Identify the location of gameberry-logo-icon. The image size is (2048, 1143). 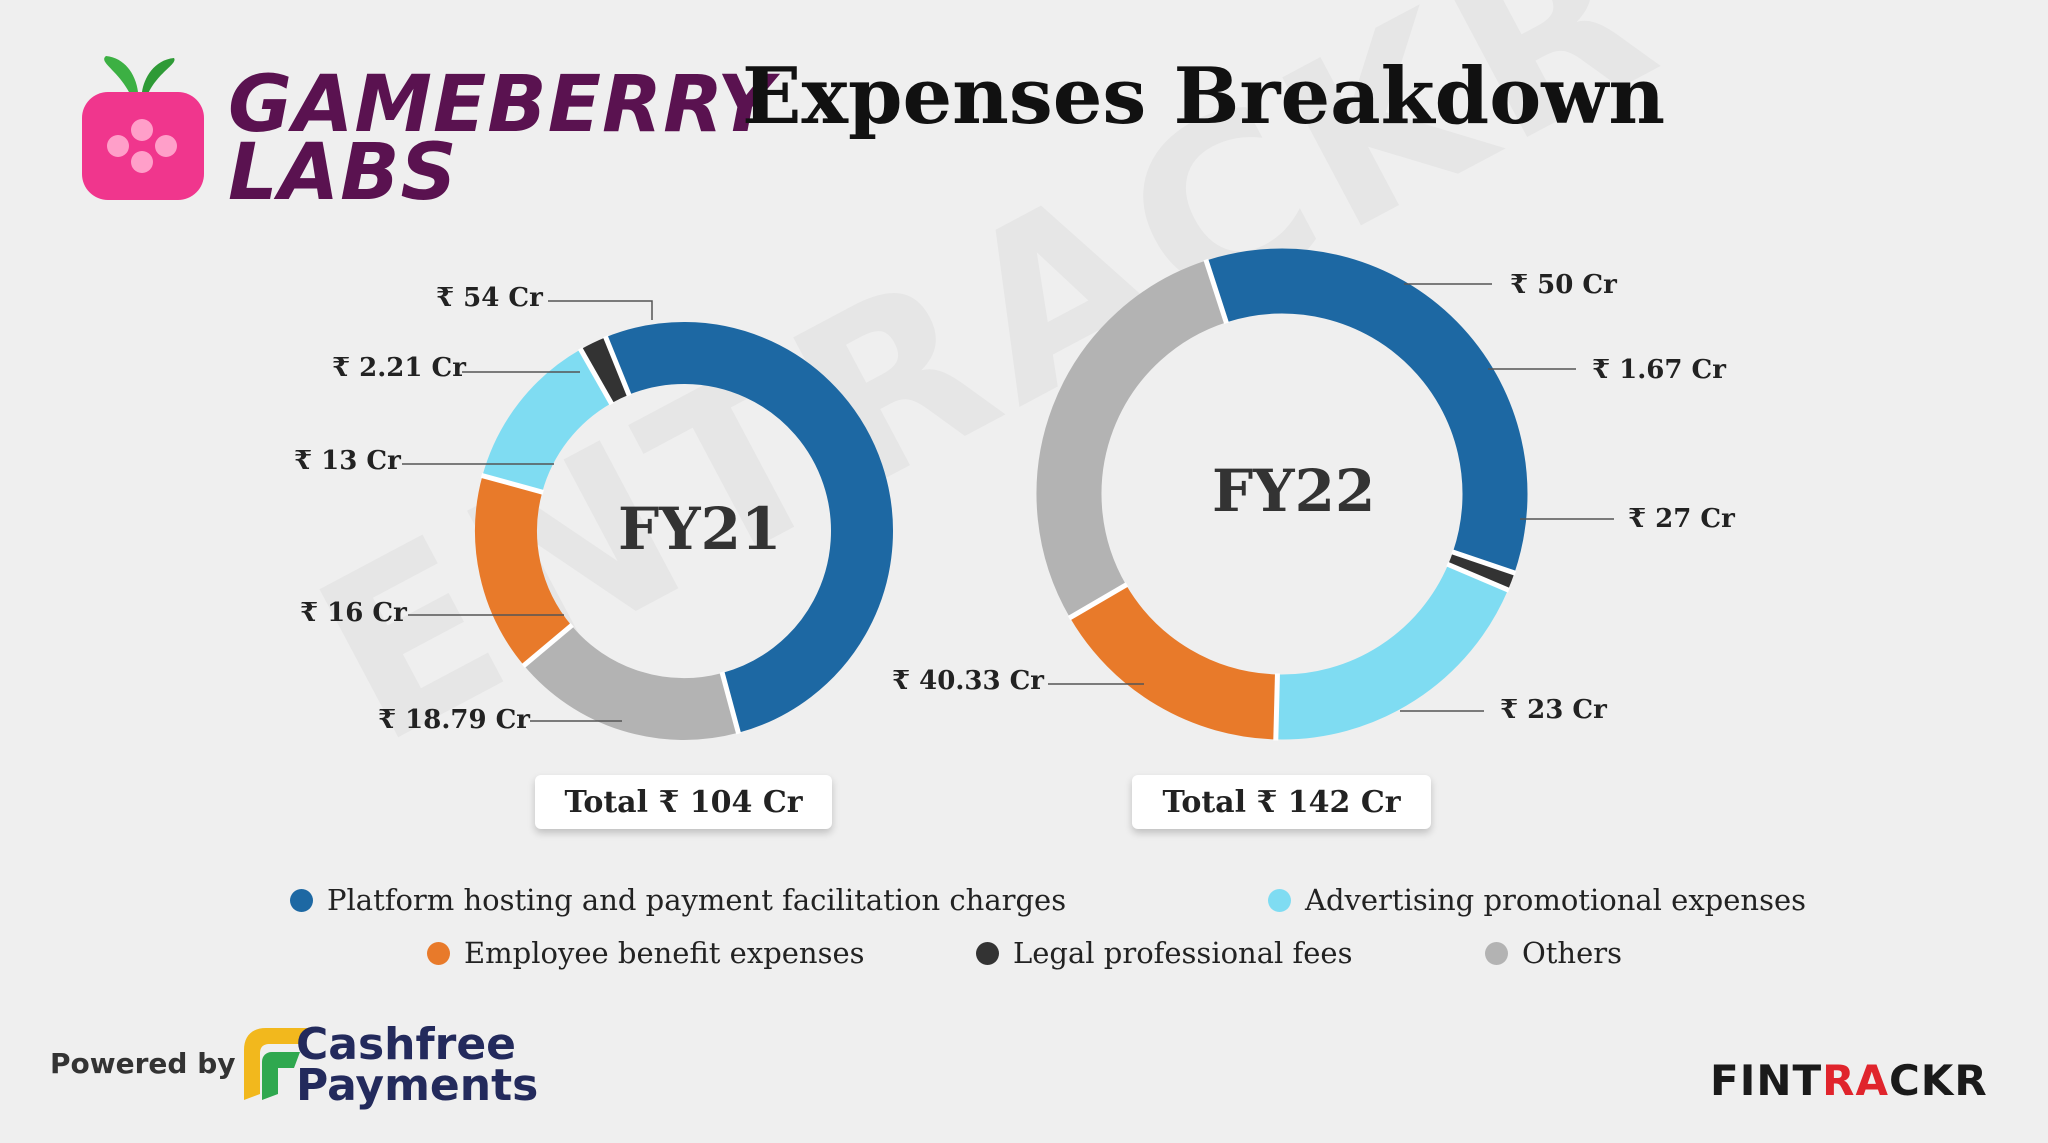
(143, 128).